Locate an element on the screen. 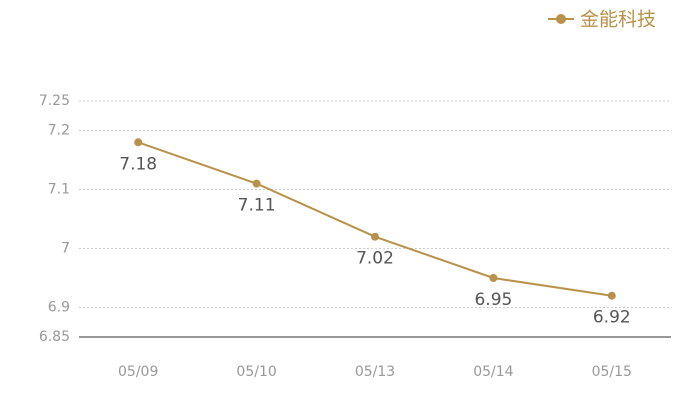 This screenshot has height=404, width=700. legend-label: 金能科技 is located at coordinates (618, 20).